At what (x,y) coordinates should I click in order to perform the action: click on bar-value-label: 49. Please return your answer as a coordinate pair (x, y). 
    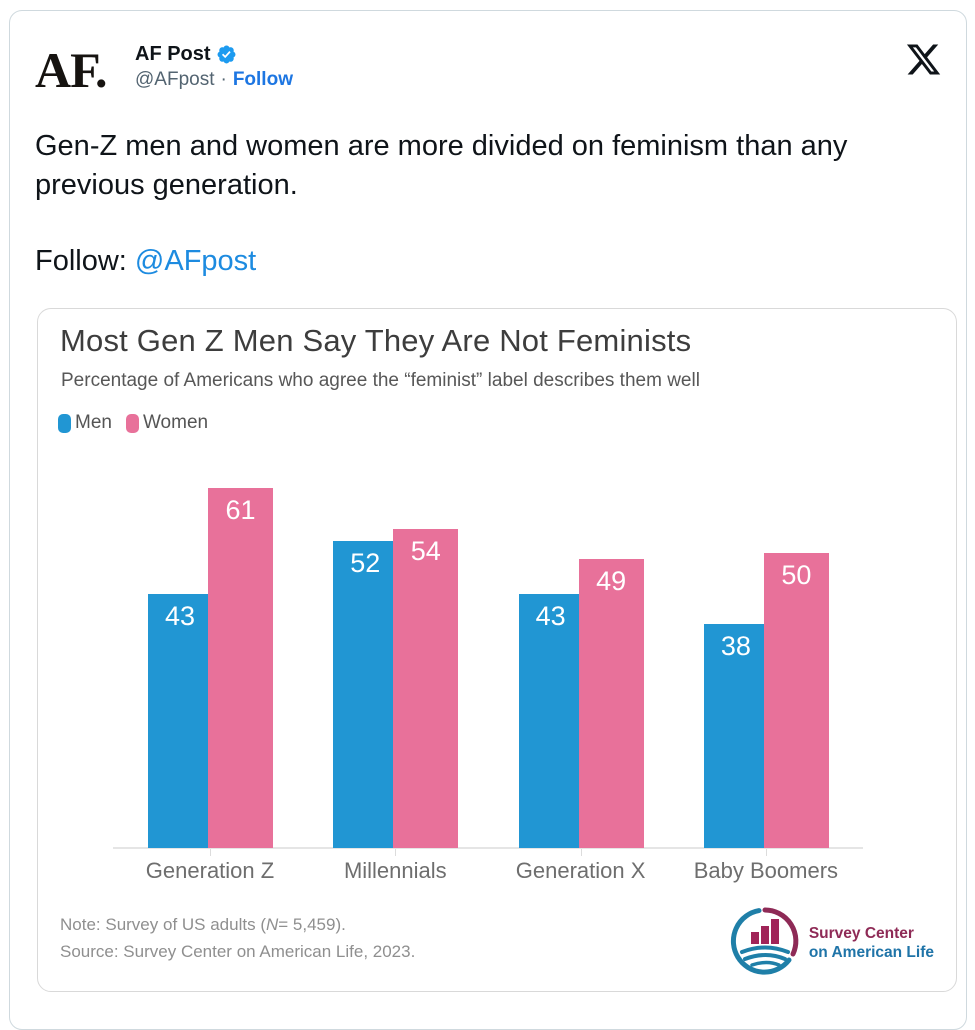
    Looking at the image, I should click on (611, 580).